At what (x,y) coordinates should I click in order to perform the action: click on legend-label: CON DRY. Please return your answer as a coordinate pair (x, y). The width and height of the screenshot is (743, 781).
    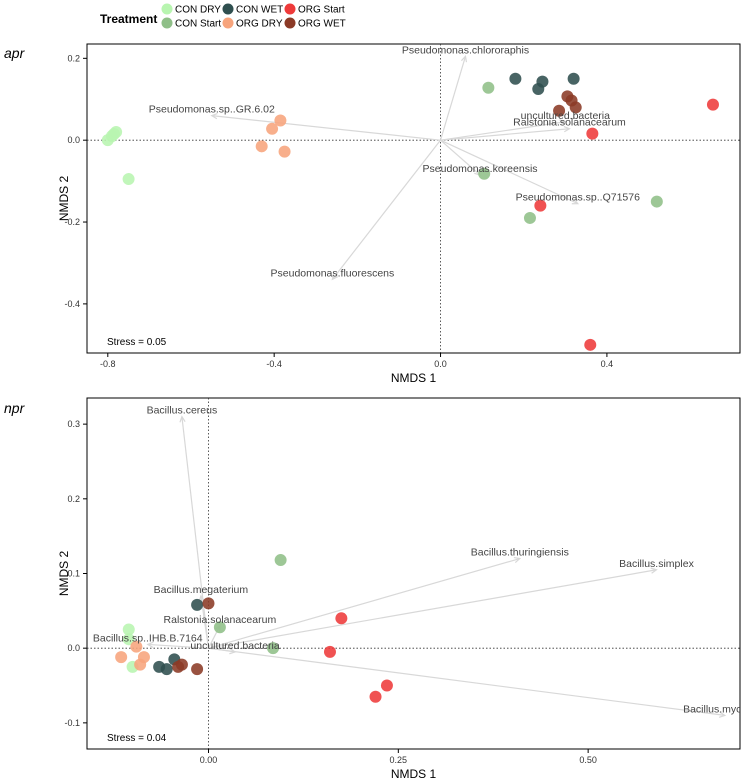
    Looking at the image, I should click on (198, 10).